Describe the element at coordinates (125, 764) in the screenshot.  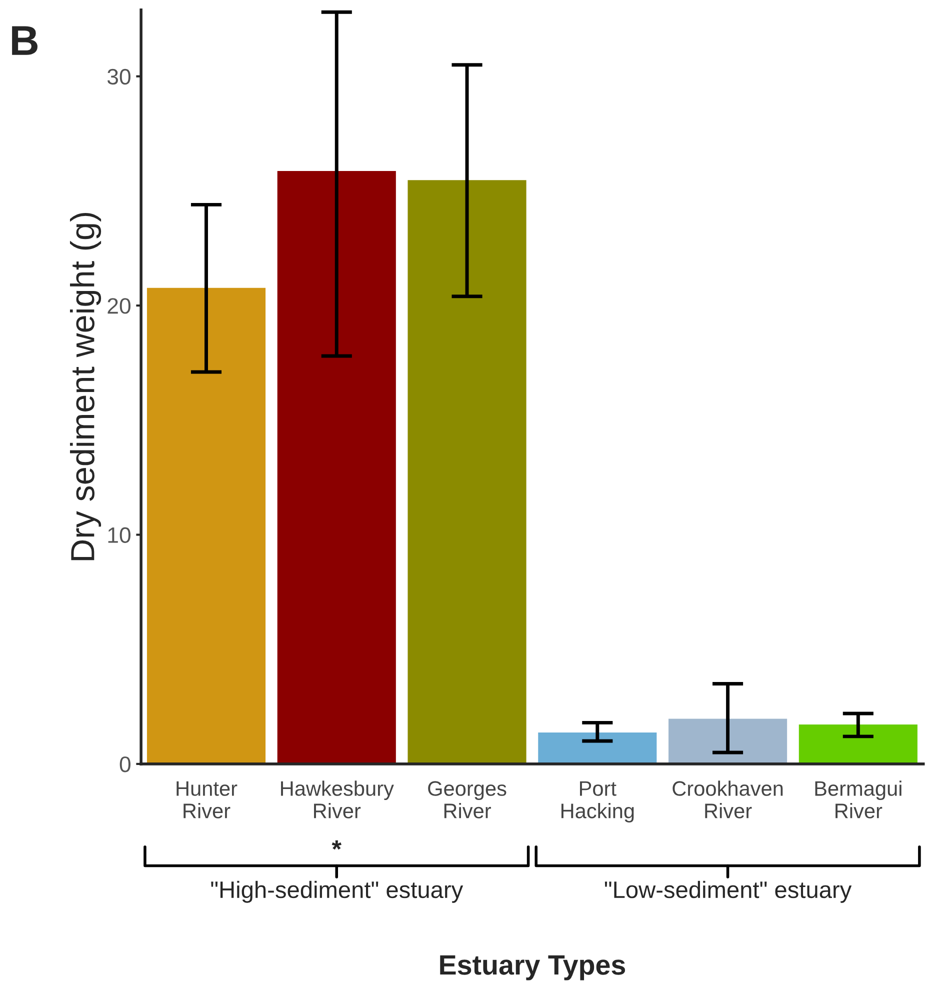
I see `y-tick-label: 0` at that location.